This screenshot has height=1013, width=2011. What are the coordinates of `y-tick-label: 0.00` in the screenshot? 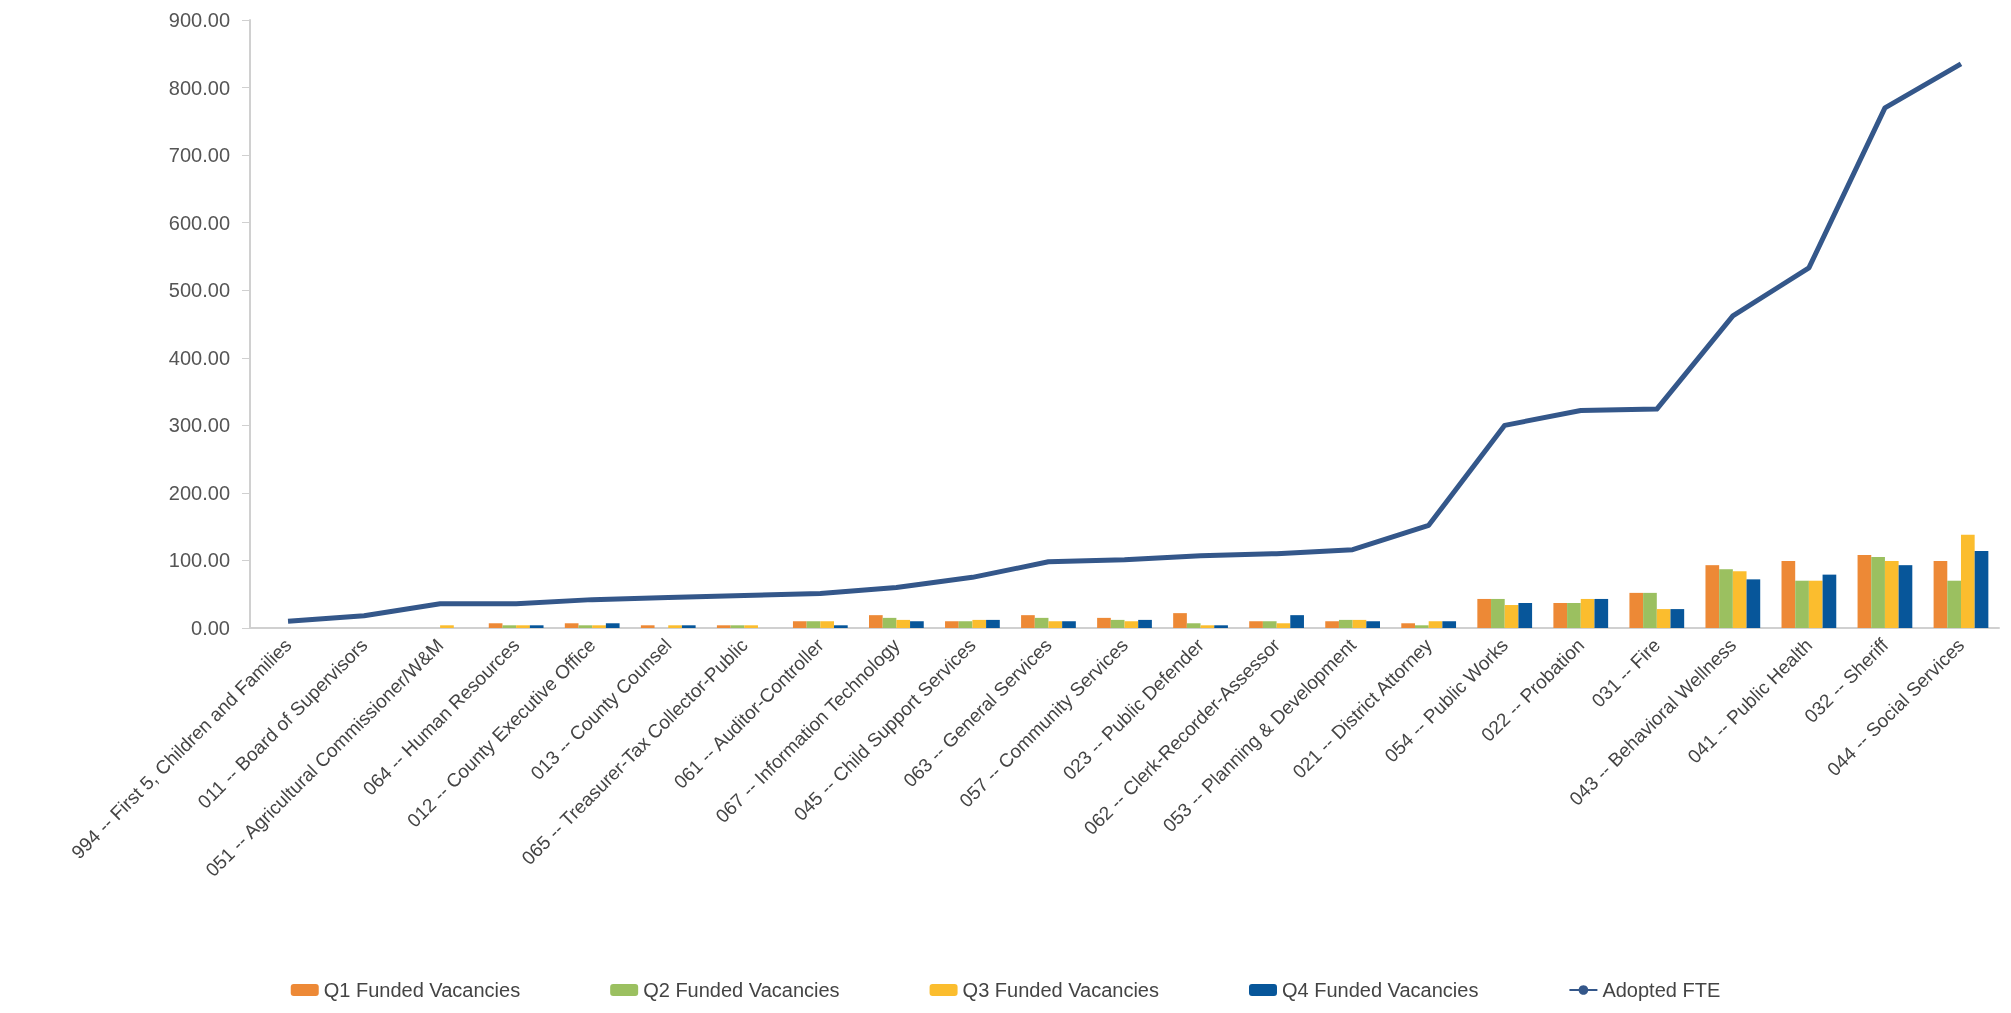 It's located at (210, 628).